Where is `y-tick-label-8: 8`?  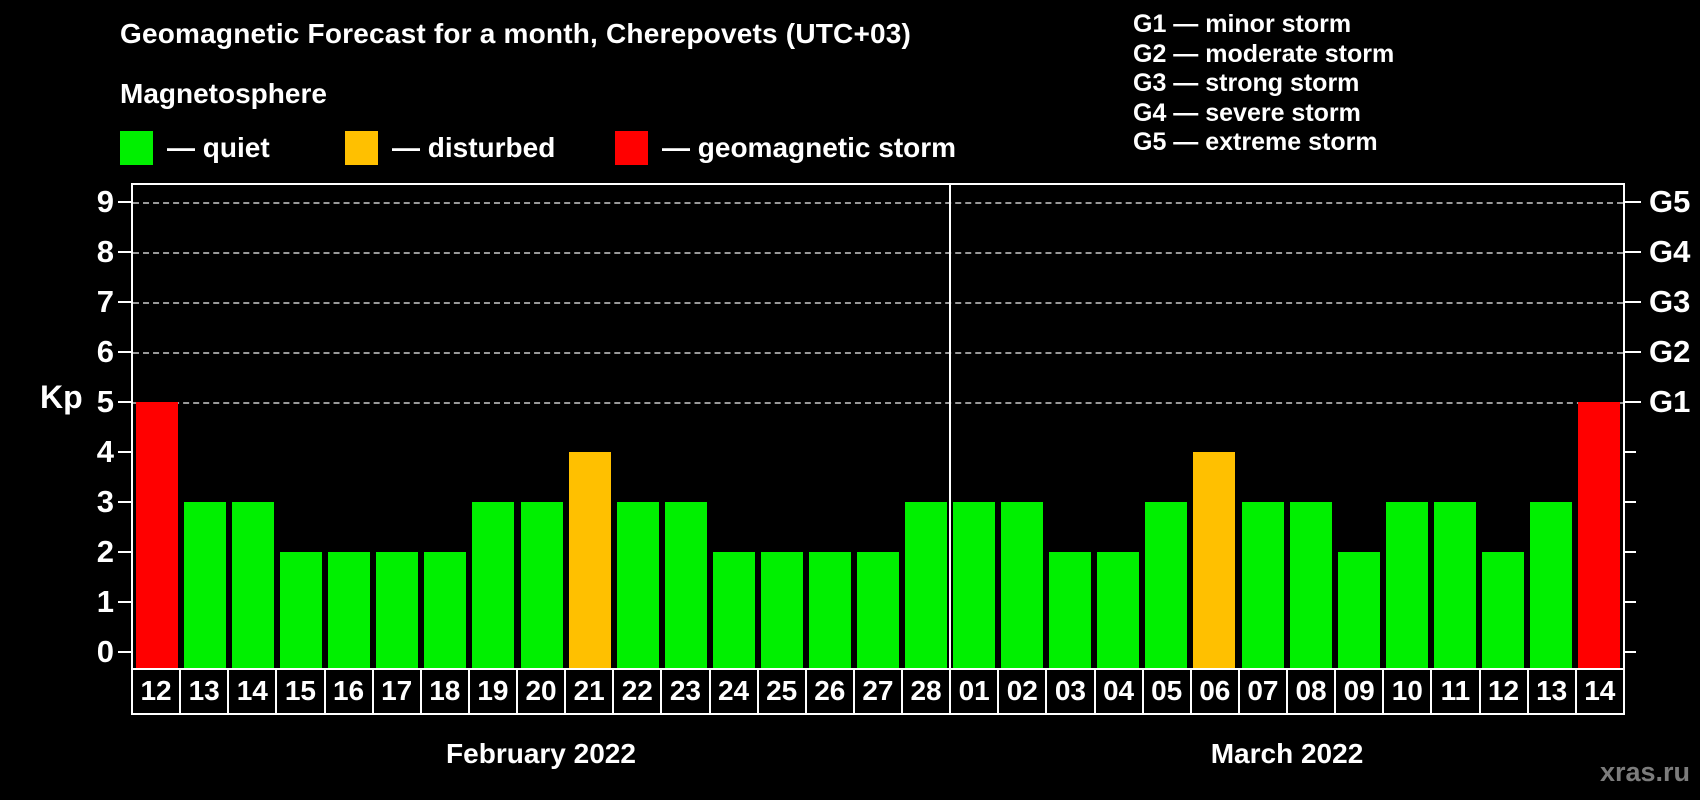 y-tick-label-8: 8 is located at coordinates (105, 251).